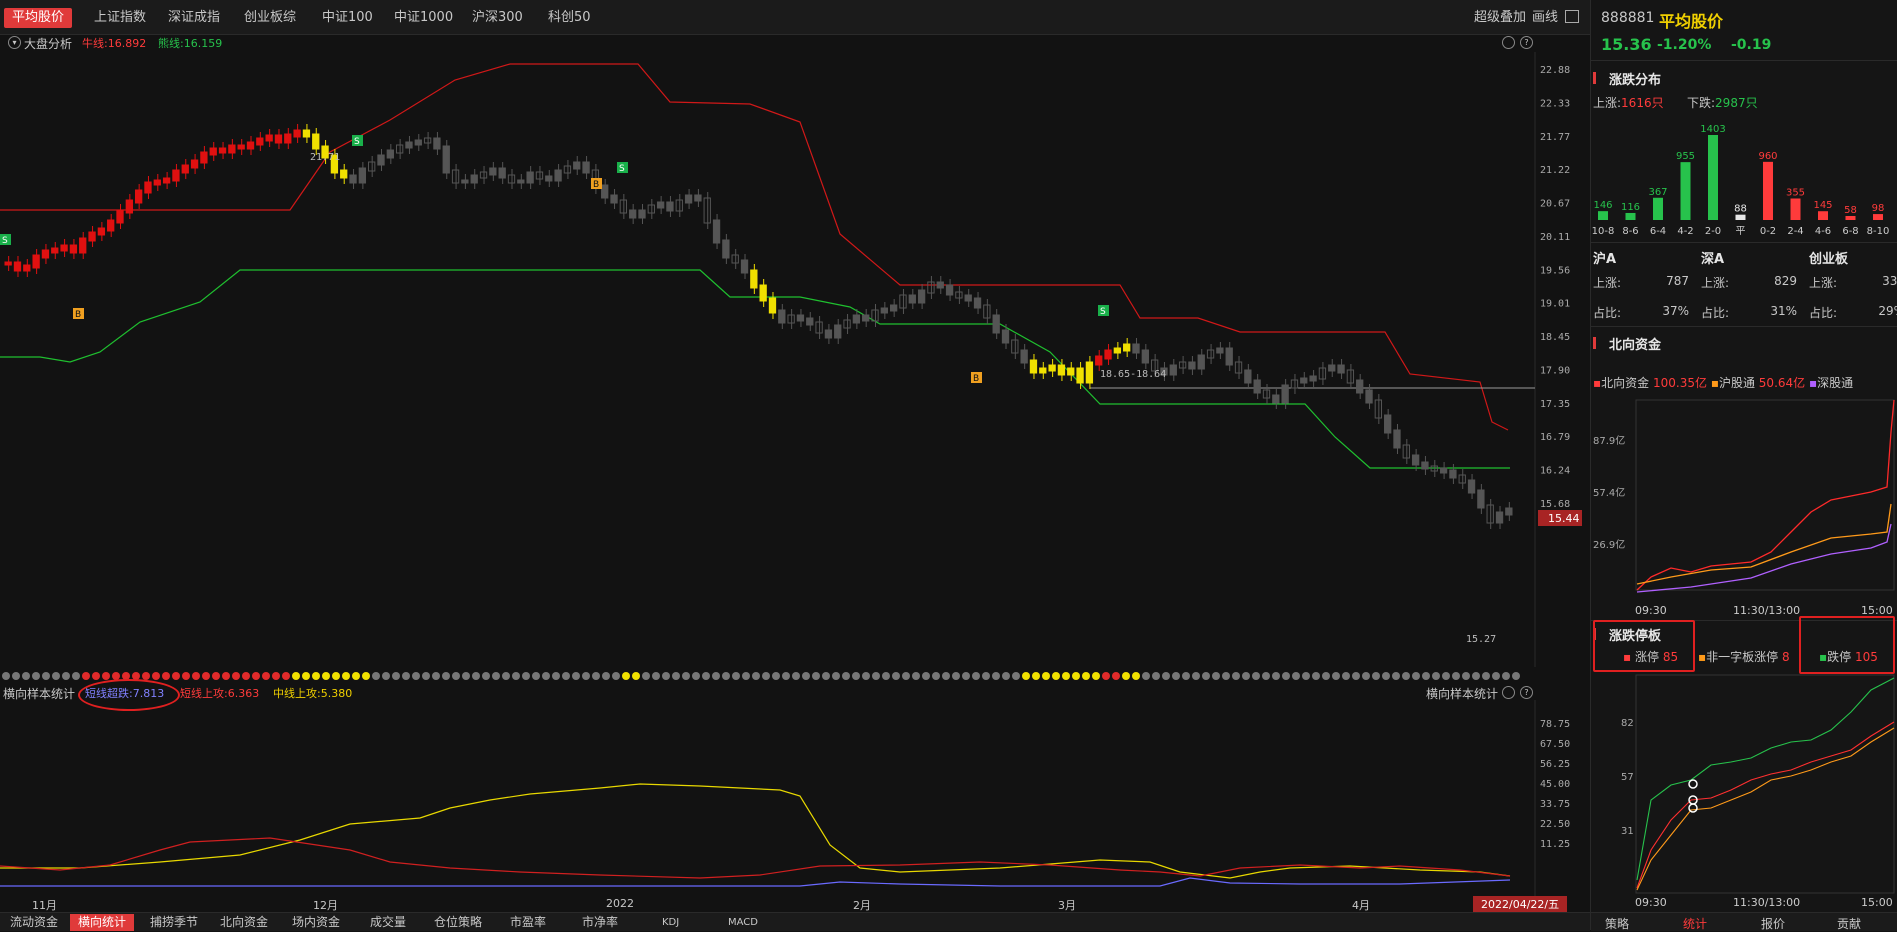 This screenshot has height=932, width=1897. Describe the element at coordinates (1560, 518) in the screenshot. I see `current-price-tag` at that location.